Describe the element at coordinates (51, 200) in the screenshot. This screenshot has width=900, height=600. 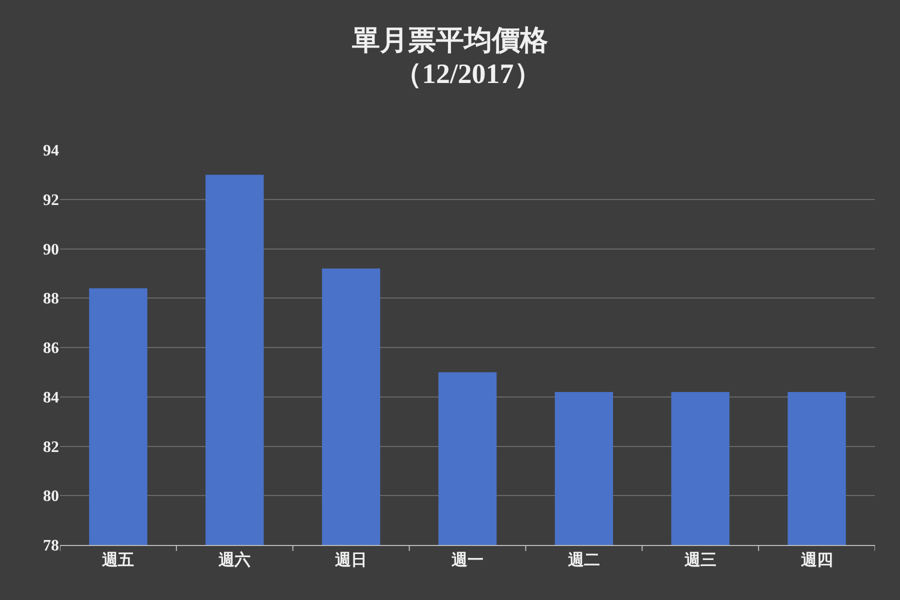
I see `y-tick-label: 92` at that location.